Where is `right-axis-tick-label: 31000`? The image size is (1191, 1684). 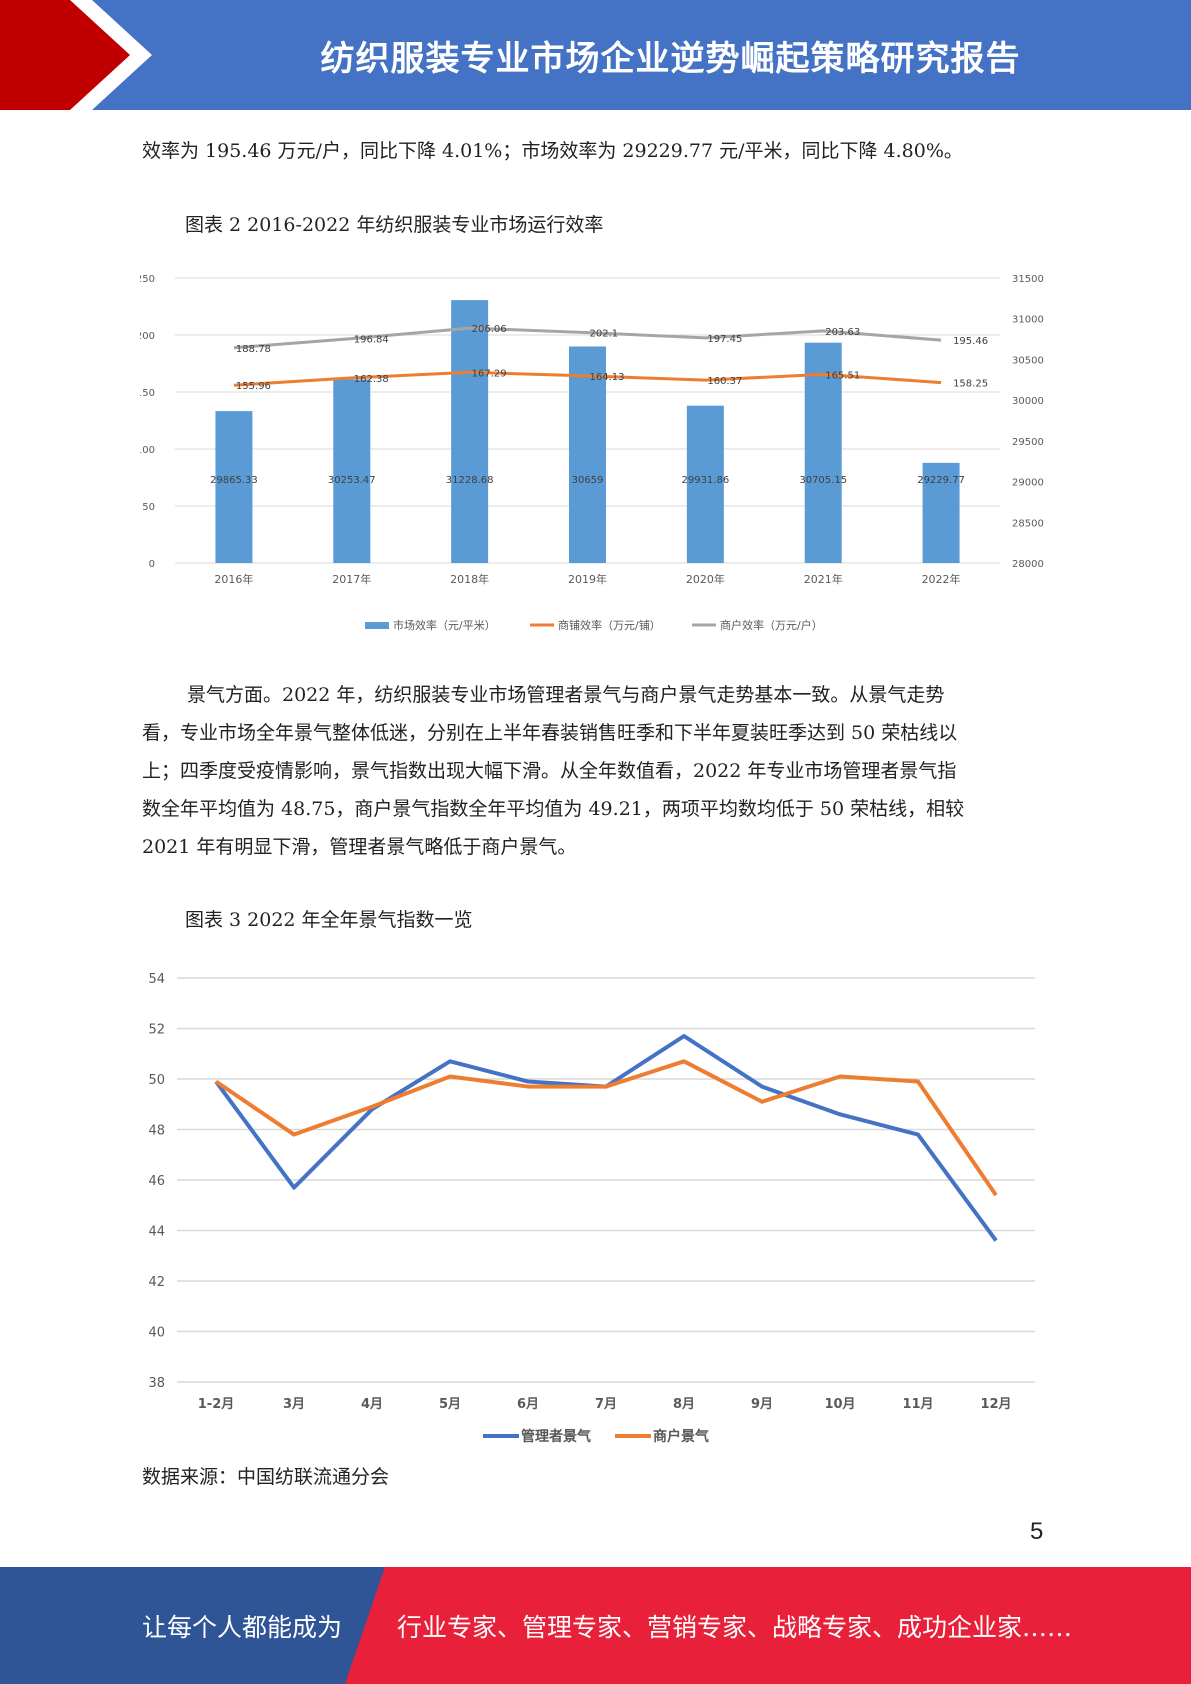 right-axis-tick-label: 31000 is located at coordinates (1028, 320).